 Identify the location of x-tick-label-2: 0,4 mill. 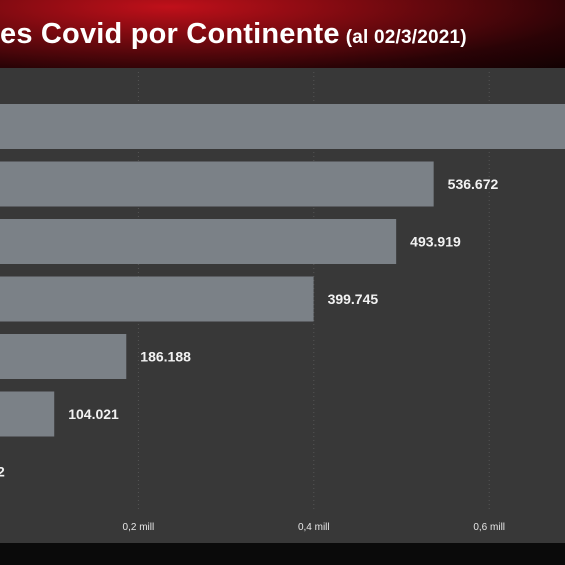
(314, 527).